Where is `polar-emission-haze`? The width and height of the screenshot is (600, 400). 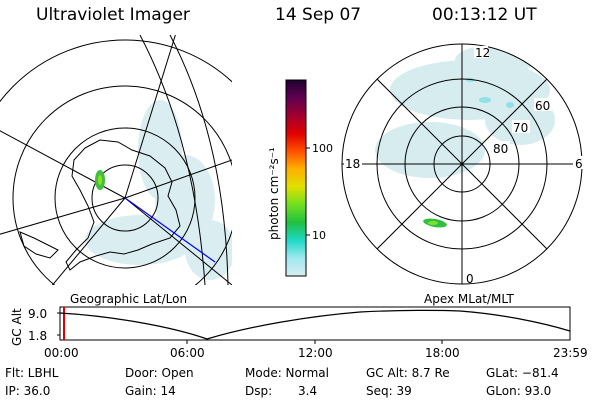 polar-emission-haze is located at coordinates (465, 111).